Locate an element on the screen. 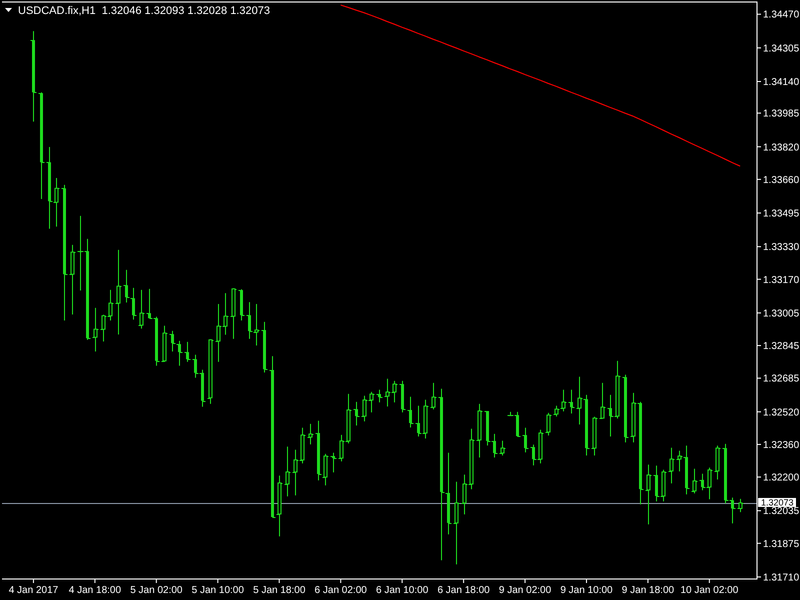 Image resolution: width=800 pixels, height=600 pixels. y-tick-label: 1.31875 is located at coordinates (781, 544).